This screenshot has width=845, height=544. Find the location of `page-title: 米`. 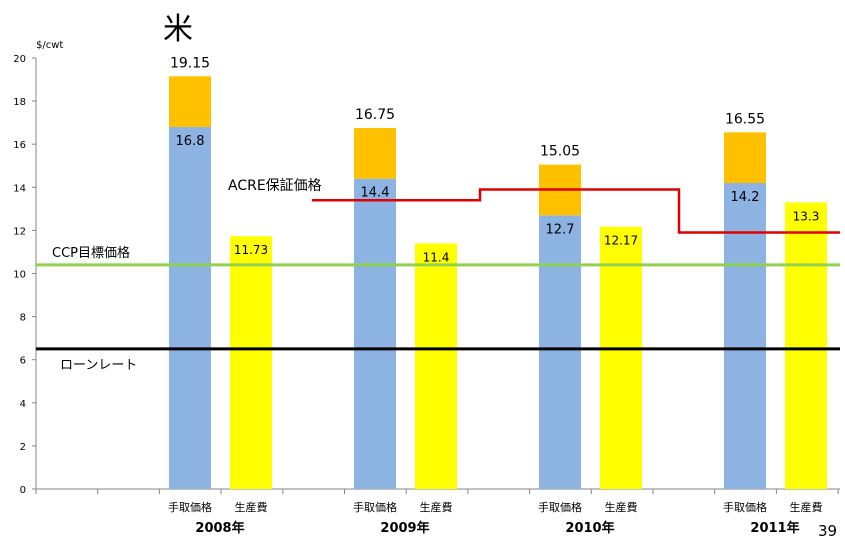

page-title: 米 is located at coordinates (178, 29).